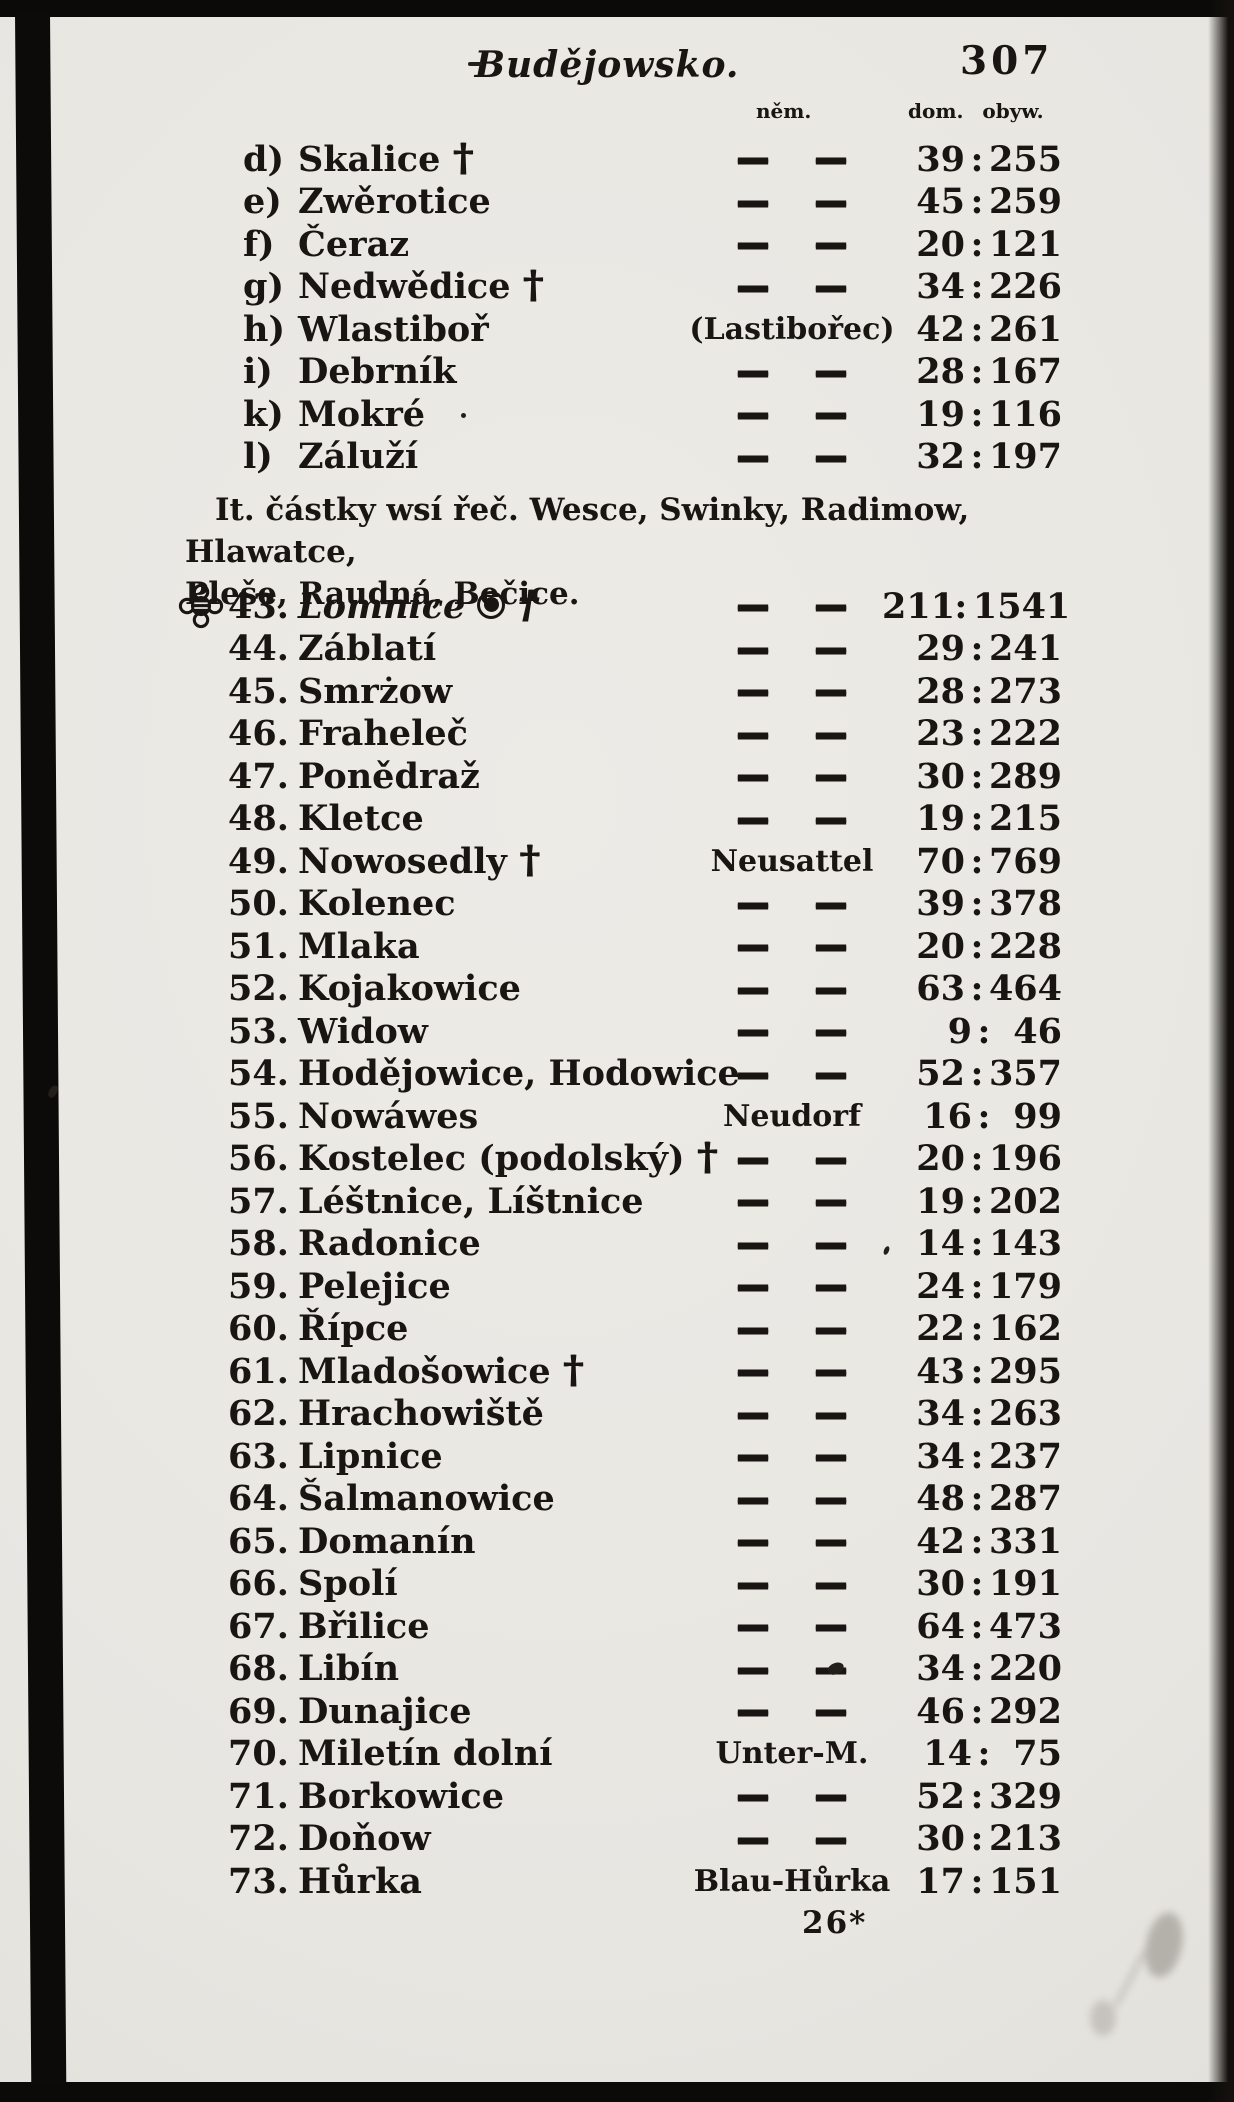 Image resolution: width=1234 pixels, height=2102 pixels. Describe the element at coordinates (975, 1328) in the screenshot. I see `houses-inhabitants-value: 22:162` at that location.